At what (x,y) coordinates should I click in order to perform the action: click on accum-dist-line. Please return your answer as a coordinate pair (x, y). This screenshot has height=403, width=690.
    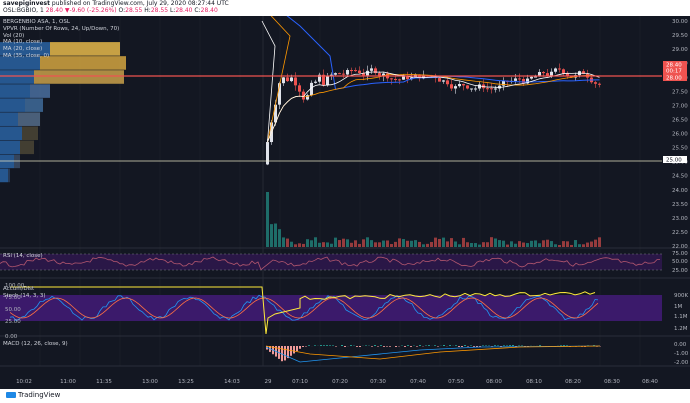
    Looking at the image, I should click on (303, 310).